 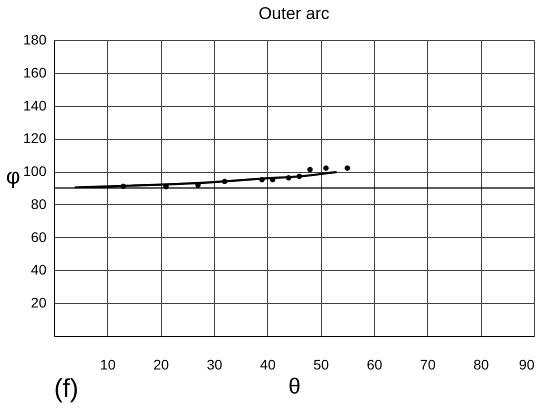 I want to click on y-tick-label: 20, so click(x=38, y=302).